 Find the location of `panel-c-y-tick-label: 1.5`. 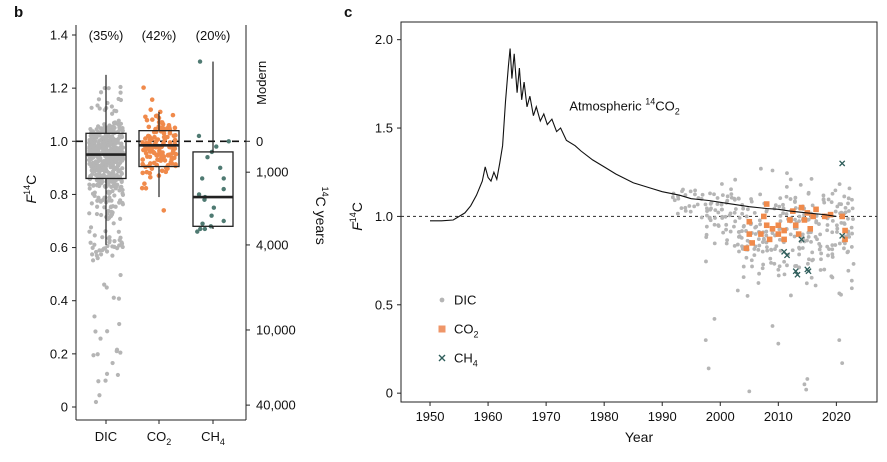

panel-c-y-tick-label: 1.5 is located at coordinates (384, 128).